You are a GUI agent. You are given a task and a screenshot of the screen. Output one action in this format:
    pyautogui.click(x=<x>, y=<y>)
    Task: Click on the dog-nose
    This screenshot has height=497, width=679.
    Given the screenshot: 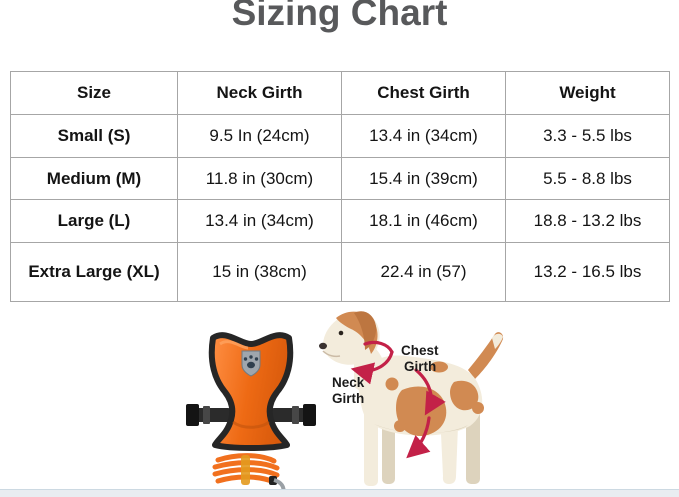 What is the action you would take?
    pyautogui.click(x=323, y=346)
    